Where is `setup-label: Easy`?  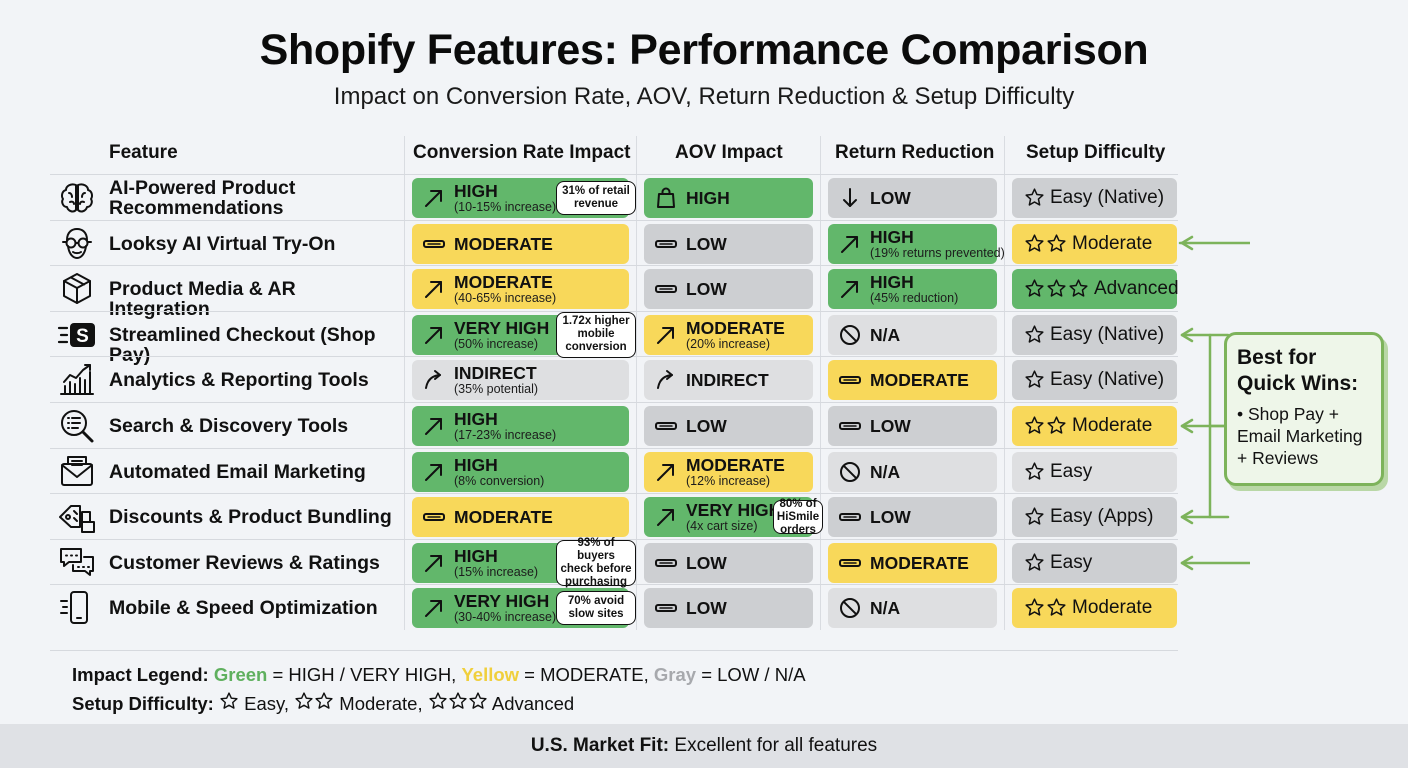 setup-label: Easy is located at coordinates (1071, 471).